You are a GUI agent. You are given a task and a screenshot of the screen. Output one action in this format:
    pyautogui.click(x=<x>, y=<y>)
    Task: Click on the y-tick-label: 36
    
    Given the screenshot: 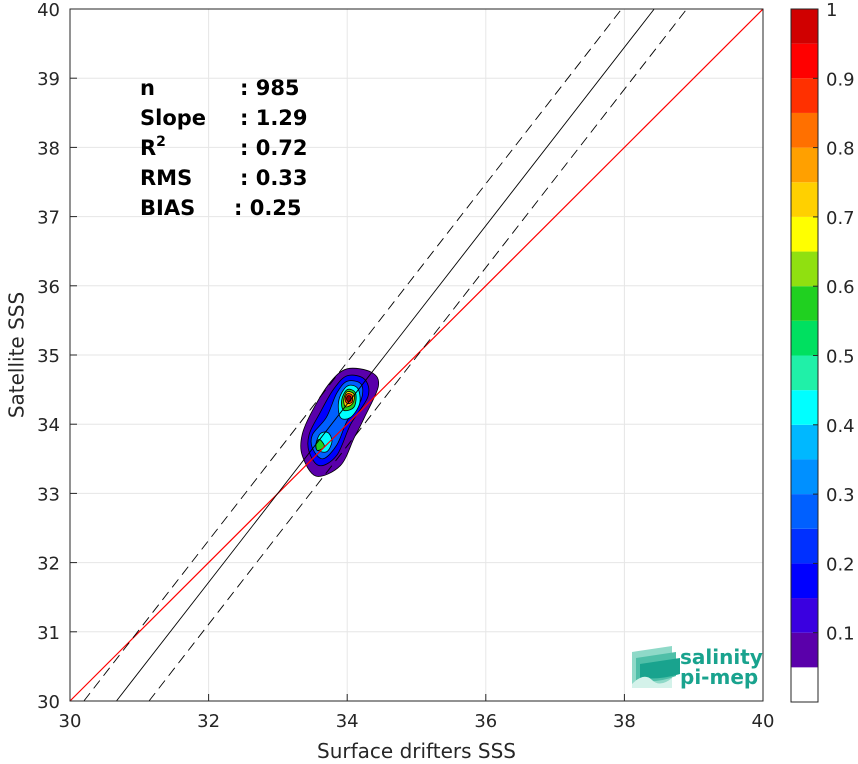 What is the action you would take?
    pyautogui.click(x=48, y=287)
    